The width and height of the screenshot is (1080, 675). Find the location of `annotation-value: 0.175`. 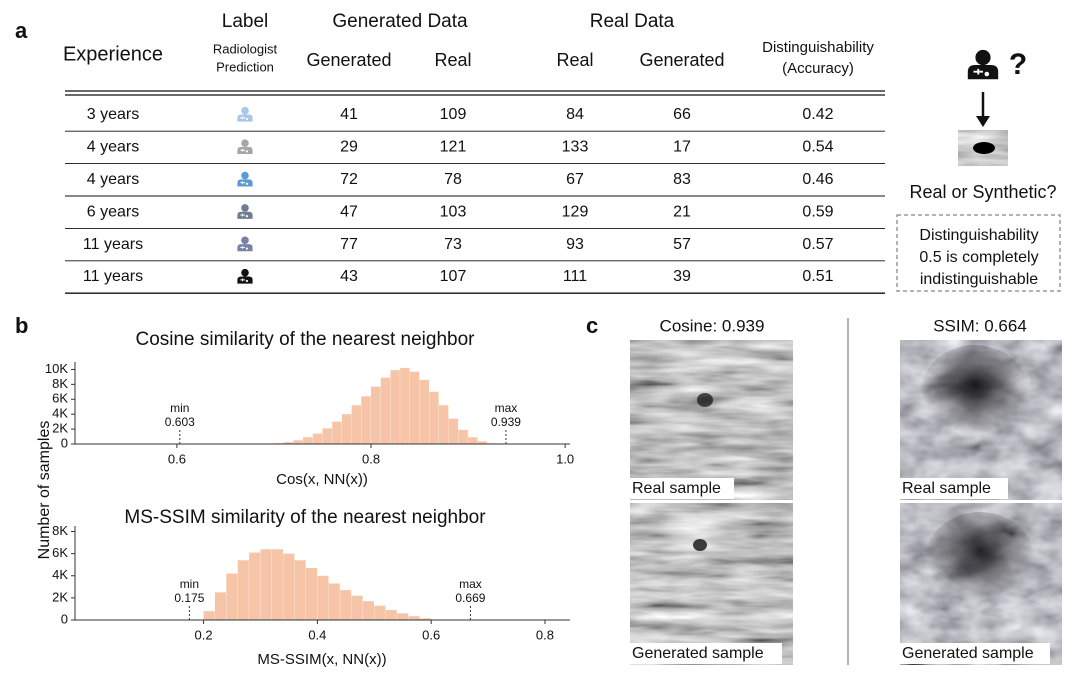

annotation-value: 0.175 is located at coordinates (189, 598).